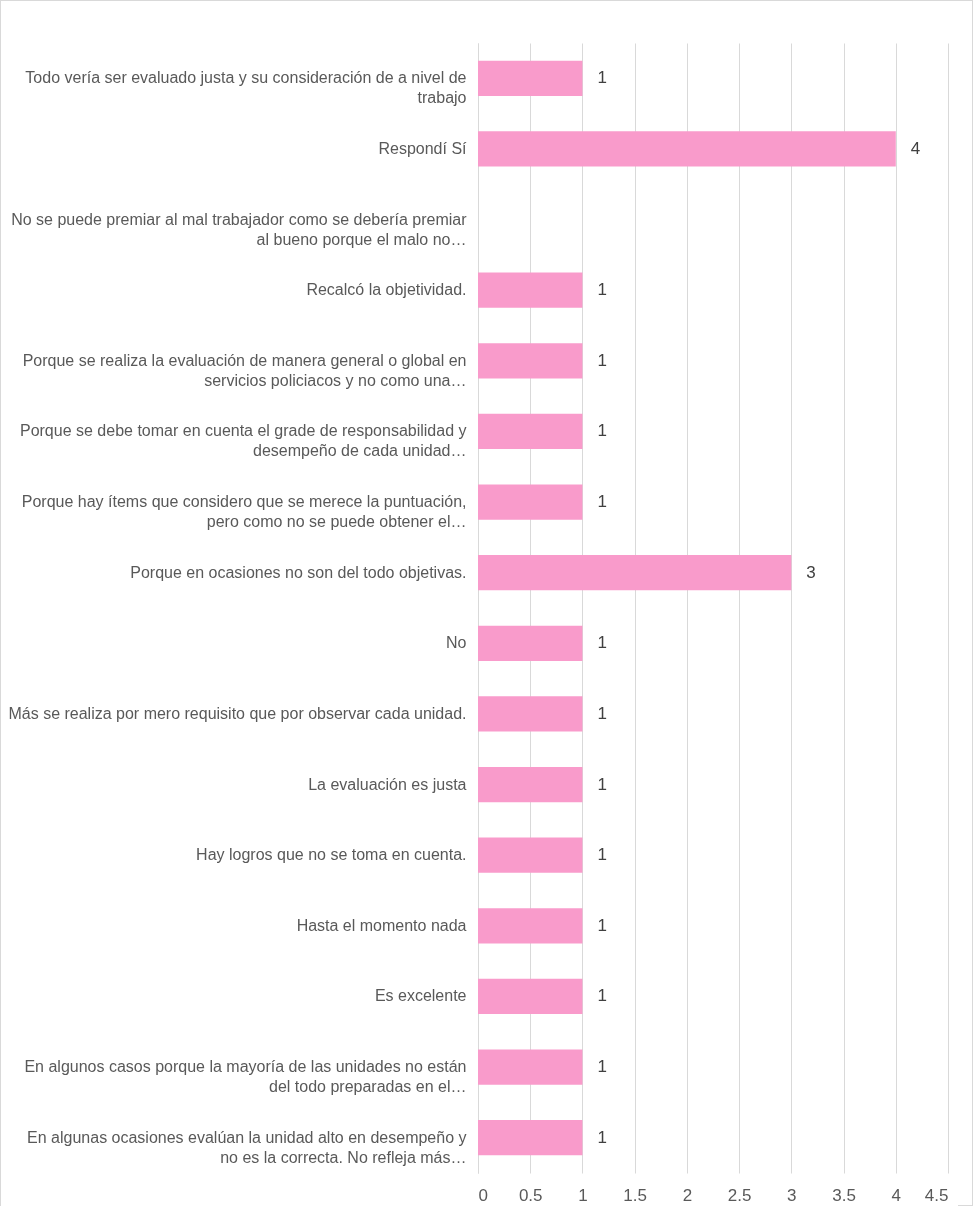  I want to click on x-tick-label: 2.5, so click(739, 1195).